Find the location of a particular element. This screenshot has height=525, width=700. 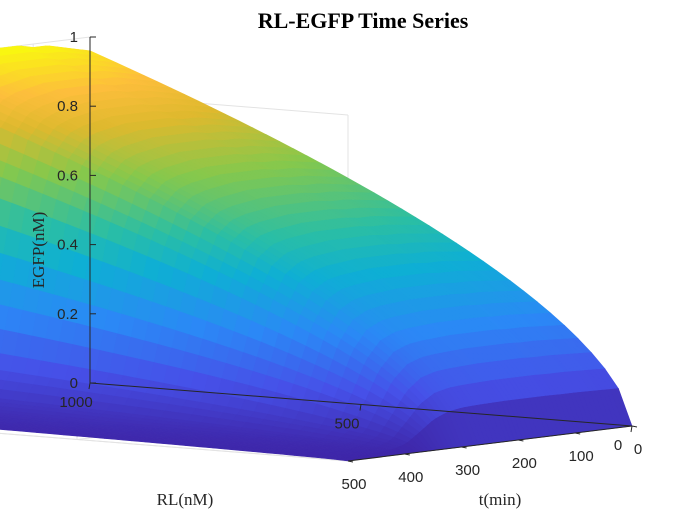

z-tick-label: 0.8 is located at coordinates (67, 106).